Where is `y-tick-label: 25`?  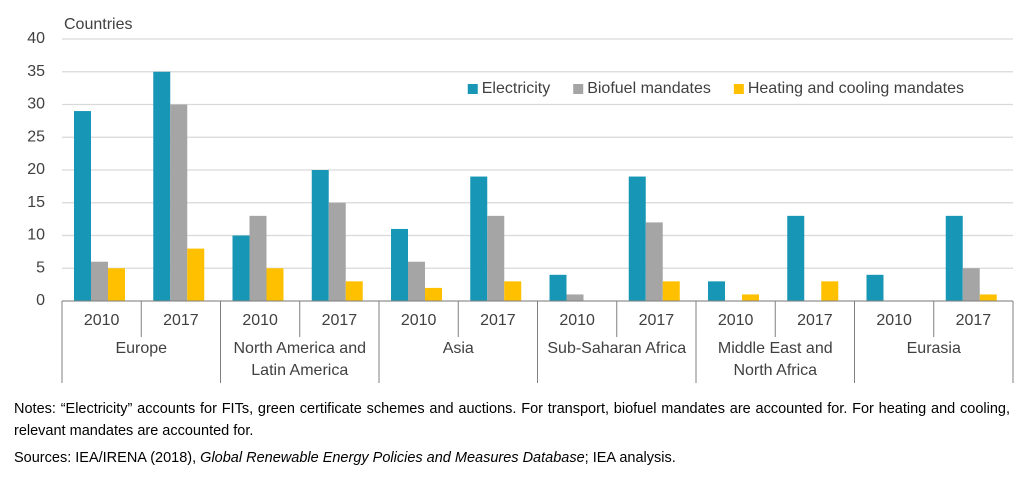 y-tick-label: 25 is located at coordinates (36, 136).